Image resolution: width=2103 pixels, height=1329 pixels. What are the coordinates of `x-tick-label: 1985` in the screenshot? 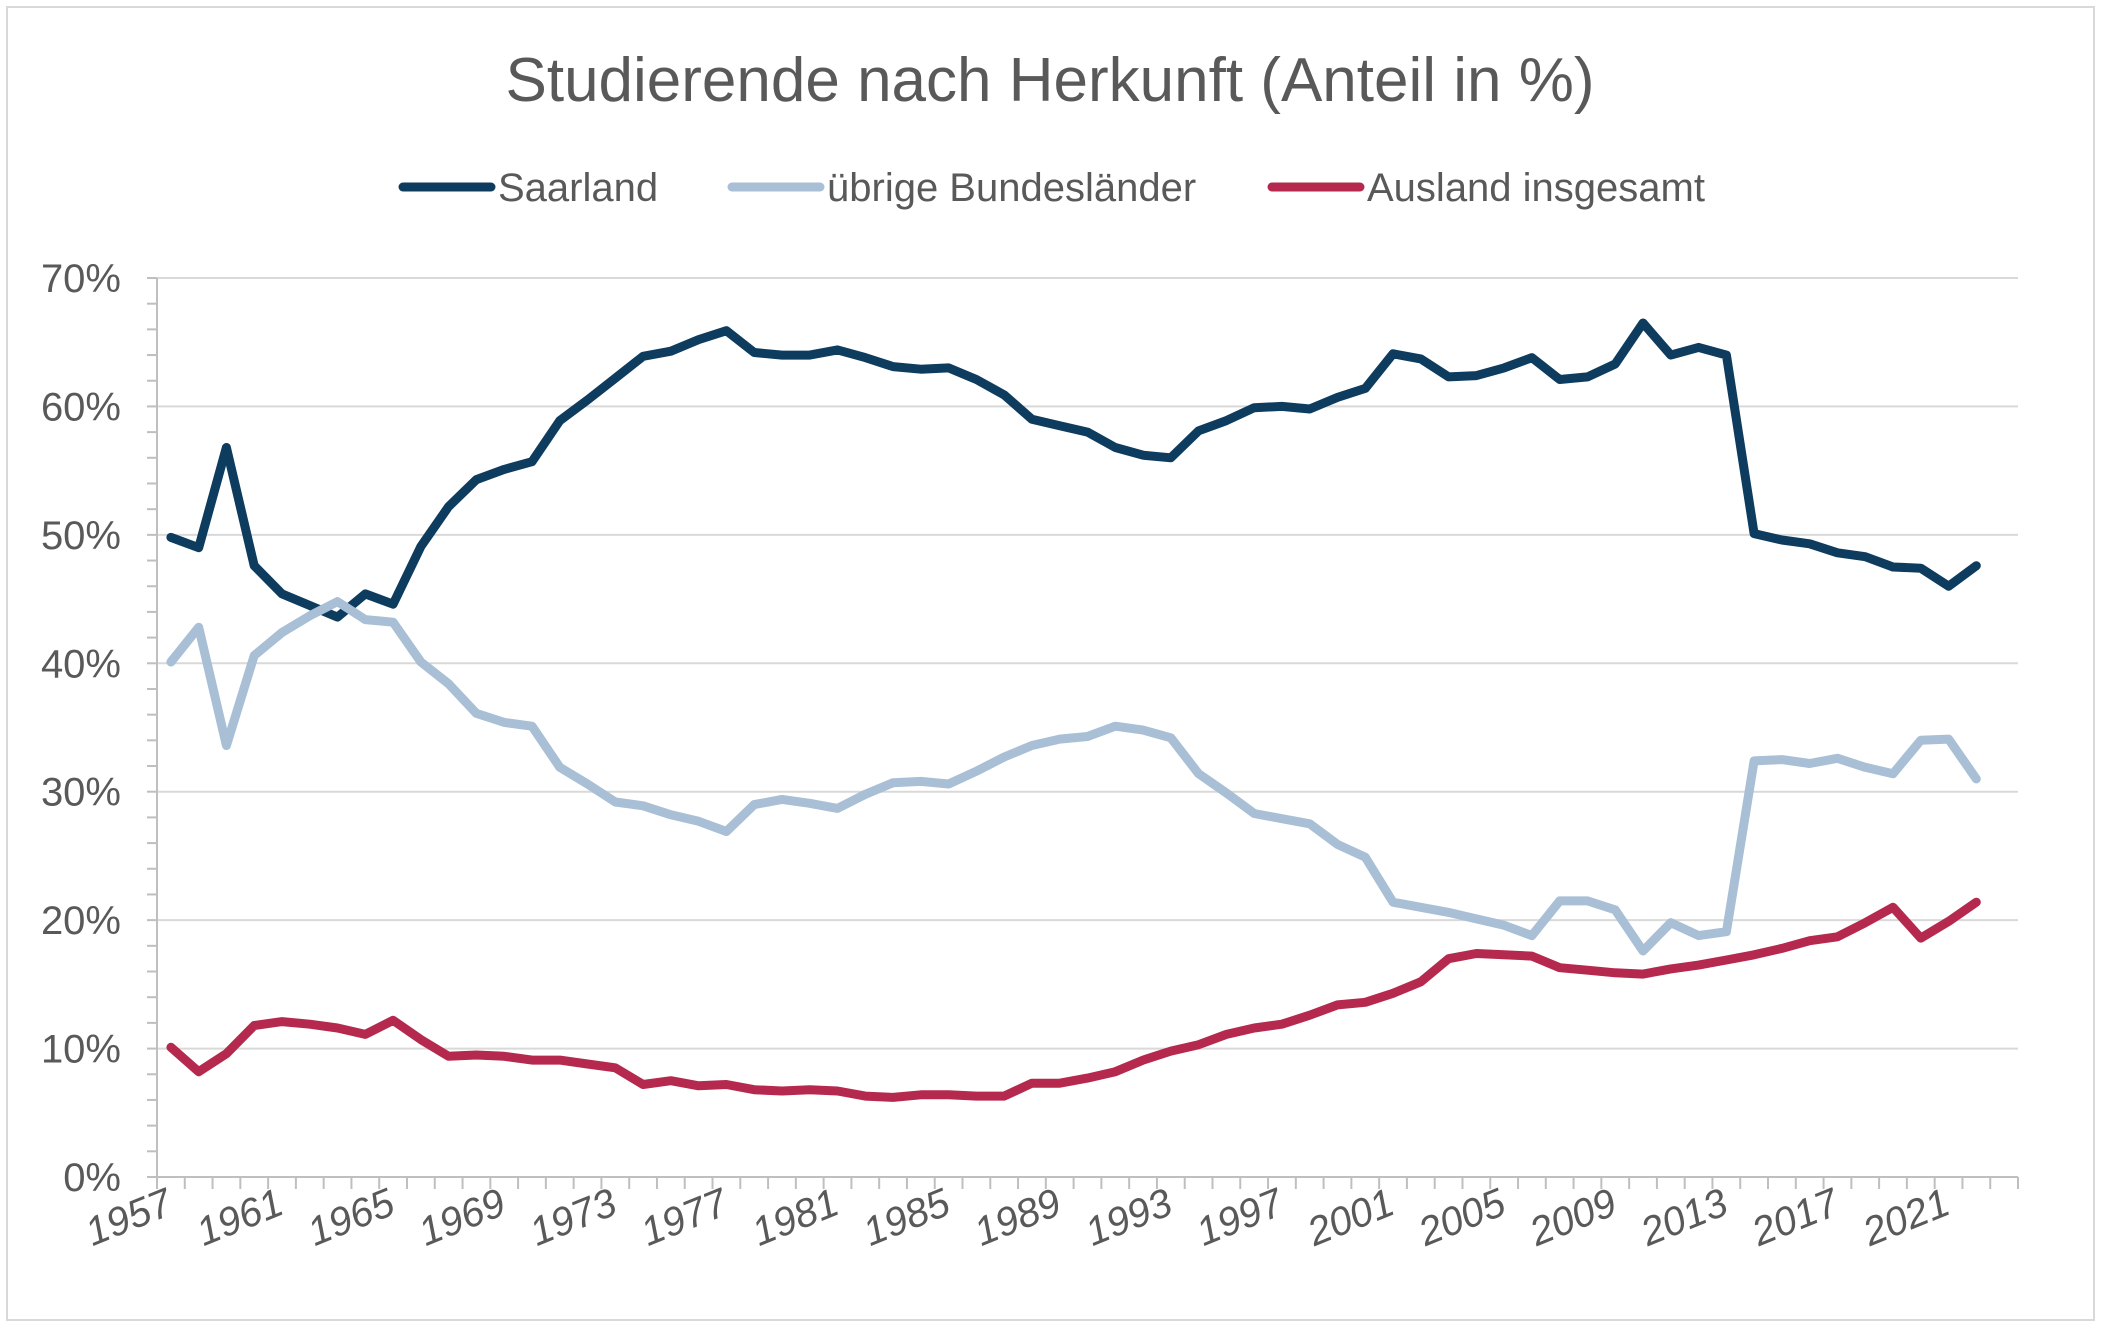 It's located at (907, 1217).